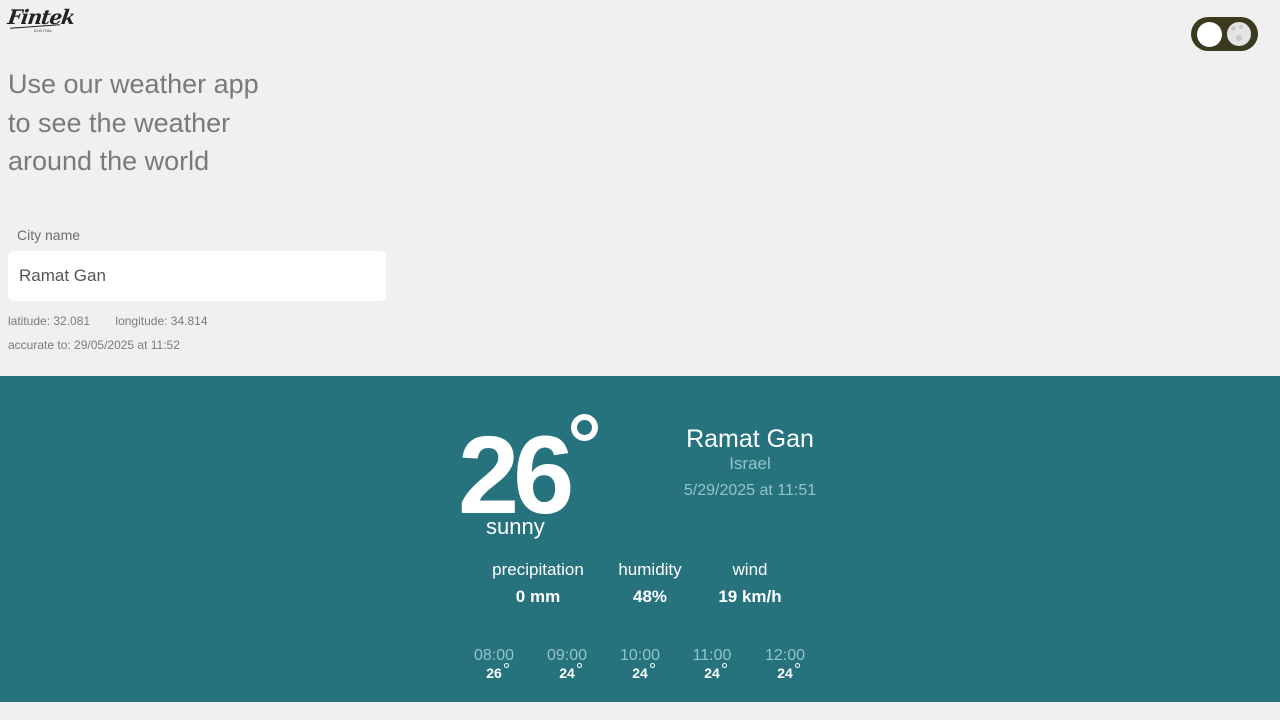 The height and width of the screenshot is (720, 1280). I want to click on longitude-text: longitude: 34.814, so click(161, 321).